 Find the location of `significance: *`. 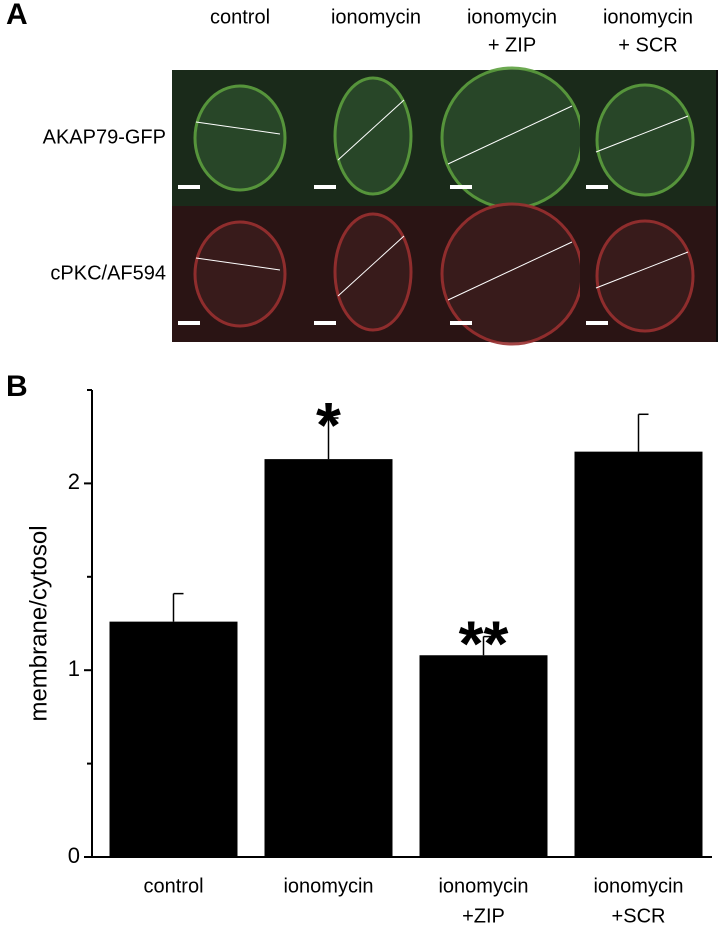

significance: * is located at coordinates (328, 425).